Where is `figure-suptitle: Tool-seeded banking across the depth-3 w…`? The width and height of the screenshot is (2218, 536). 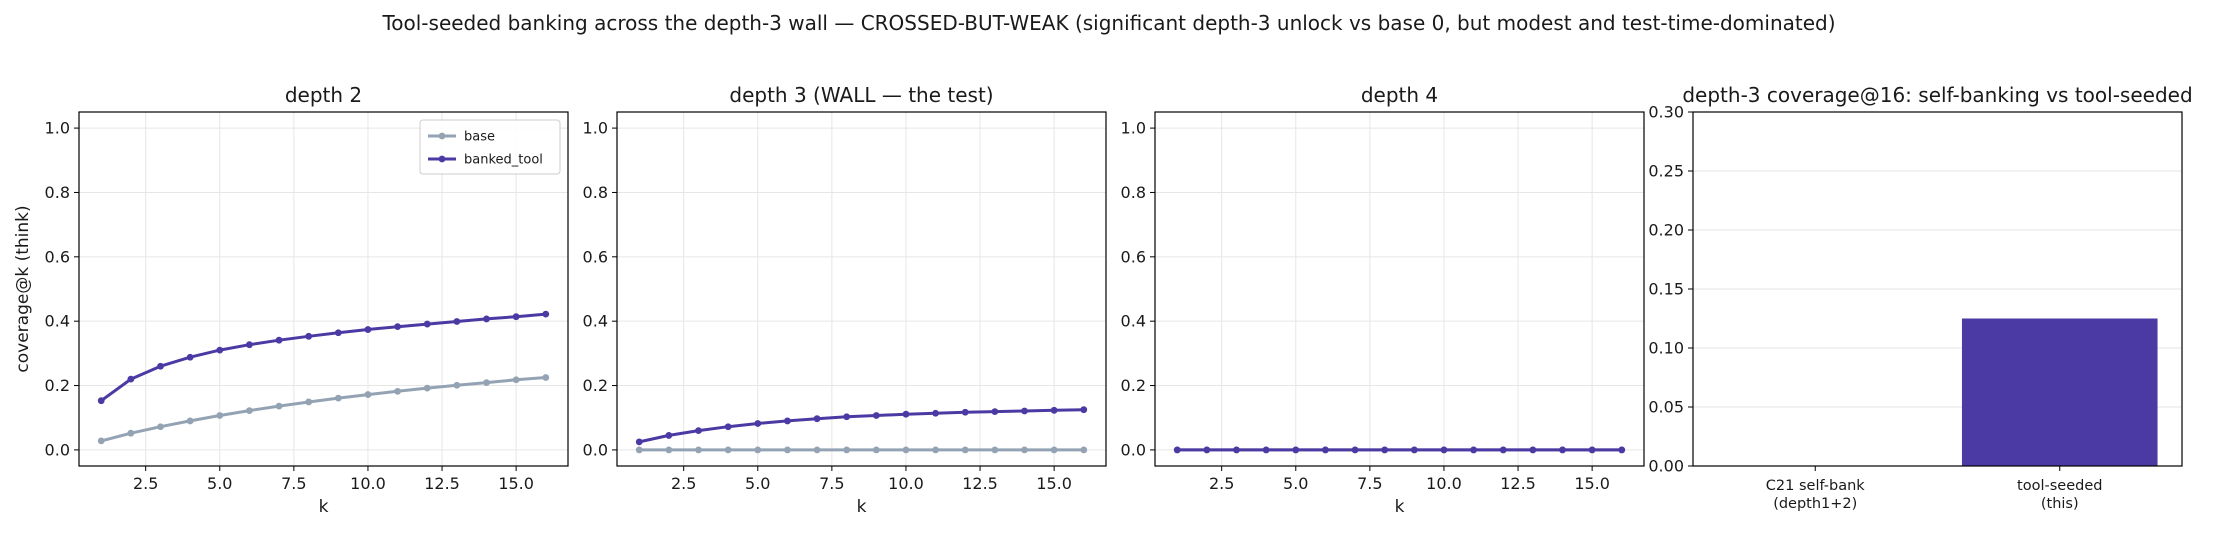
figure-suptitle: Tool-seeded banking across the depth-3 w… is located at coordinates (1108, 23).